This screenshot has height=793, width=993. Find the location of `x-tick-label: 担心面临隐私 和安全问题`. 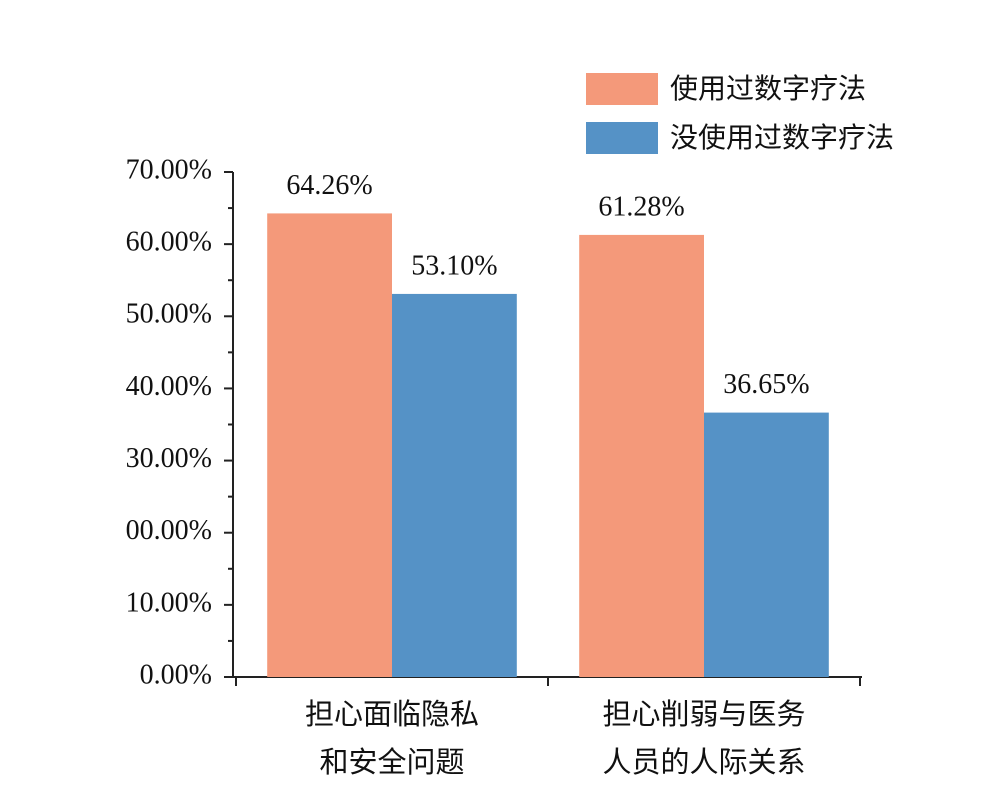

x-tick-label: 担心面临隐私 和安全问题 is located at coordinates (391, 738).